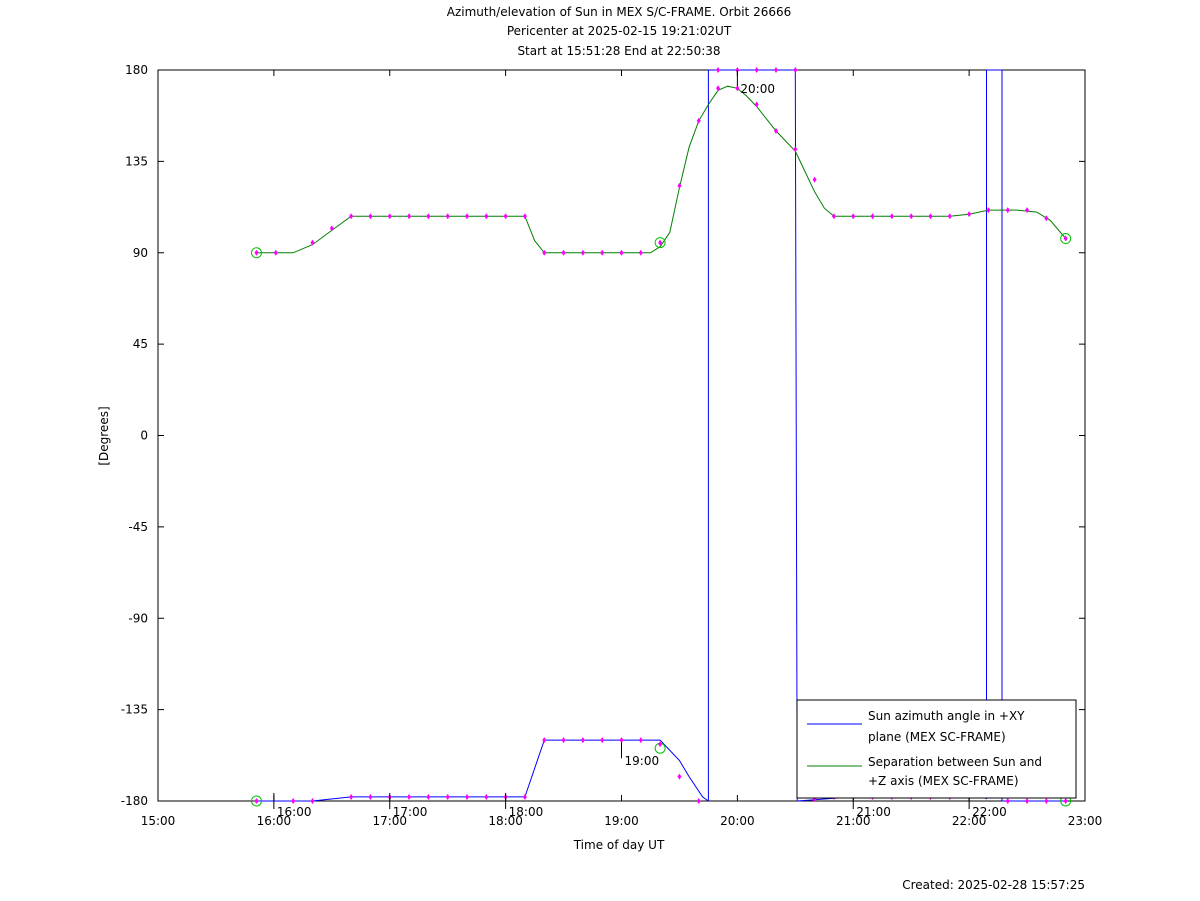  Describe the element at coordinates (136, 70) in the screenshot. I see `y-tick-label-0: 180` at that location.